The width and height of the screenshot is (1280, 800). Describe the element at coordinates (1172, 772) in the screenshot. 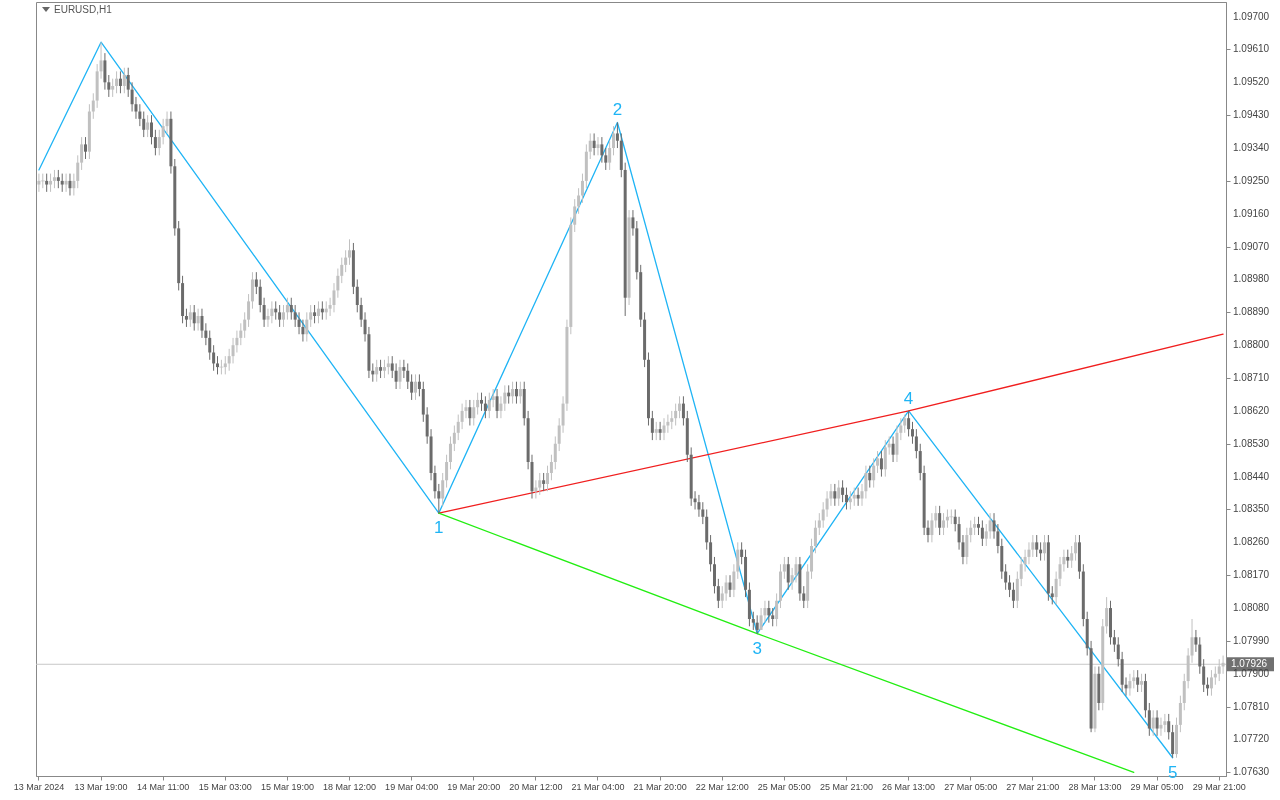

I see `annotation: 5` at that location.